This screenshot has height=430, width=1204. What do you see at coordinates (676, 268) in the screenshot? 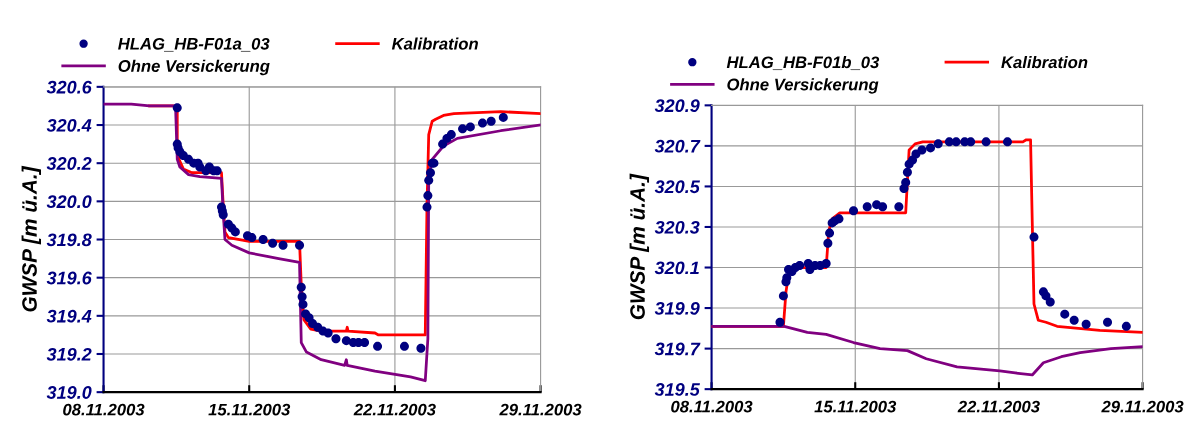
I see `y-tick-label: 320.1` at bounding box center [676, 268].